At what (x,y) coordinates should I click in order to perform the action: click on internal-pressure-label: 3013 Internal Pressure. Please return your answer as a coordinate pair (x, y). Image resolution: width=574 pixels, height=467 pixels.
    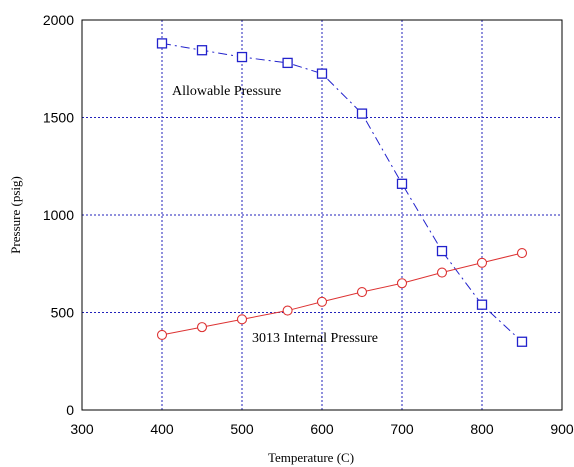
    Looking at the image, I should click on (315, 338).